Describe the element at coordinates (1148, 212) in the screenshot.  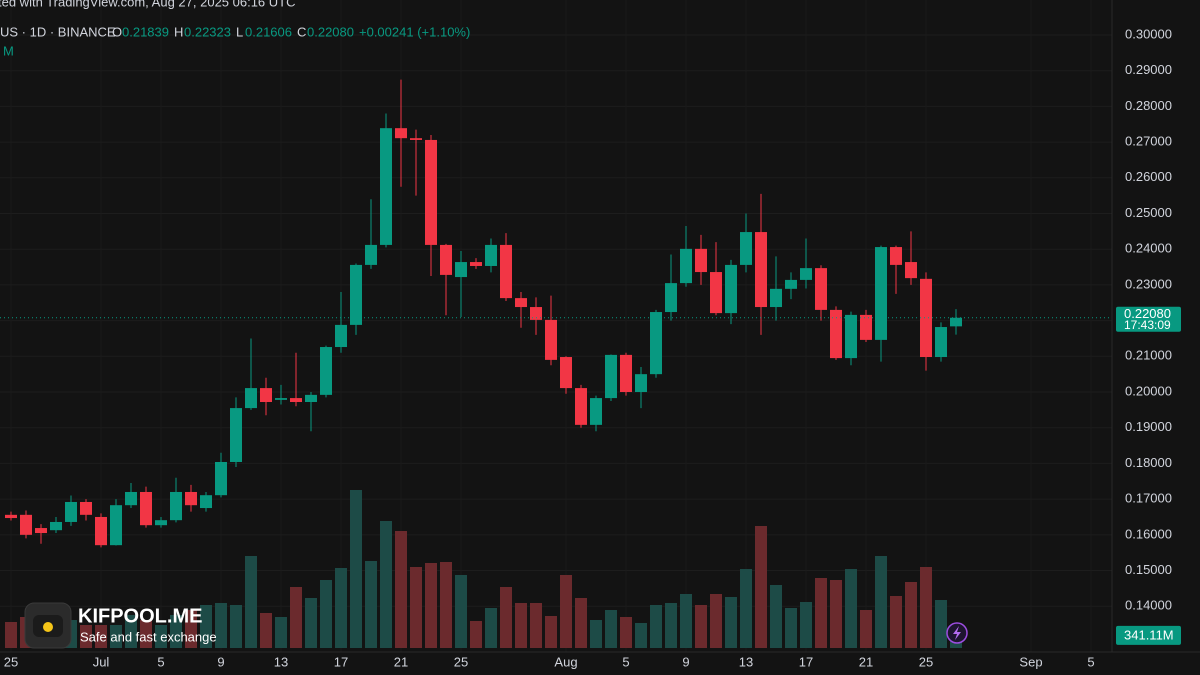
I see `y-tick-label: 0.25000` at that location.